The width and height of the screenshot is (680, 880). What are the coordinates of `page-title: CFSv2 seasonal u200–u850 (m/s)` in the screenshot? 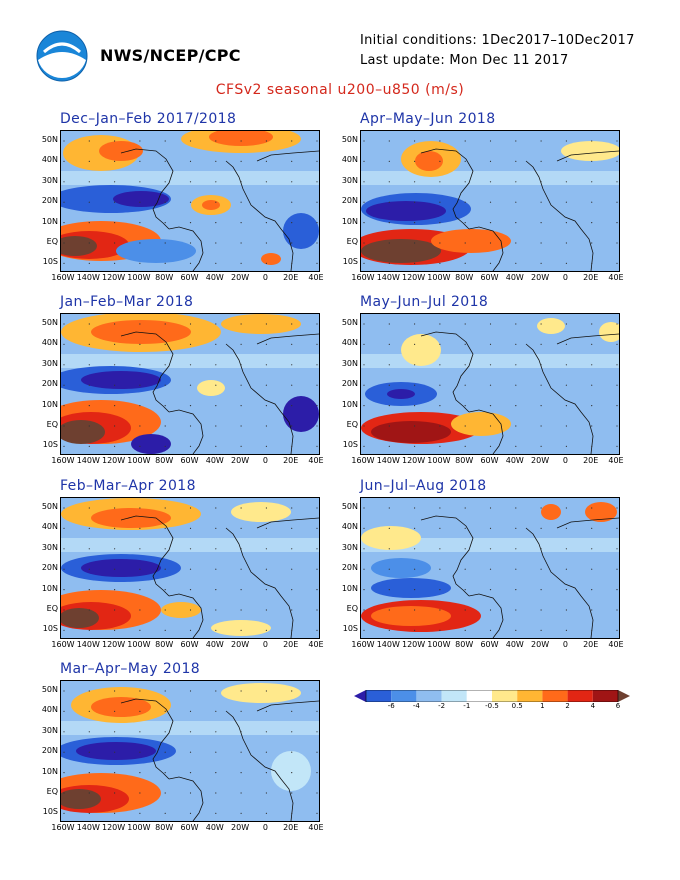 It's located at (340, 90).